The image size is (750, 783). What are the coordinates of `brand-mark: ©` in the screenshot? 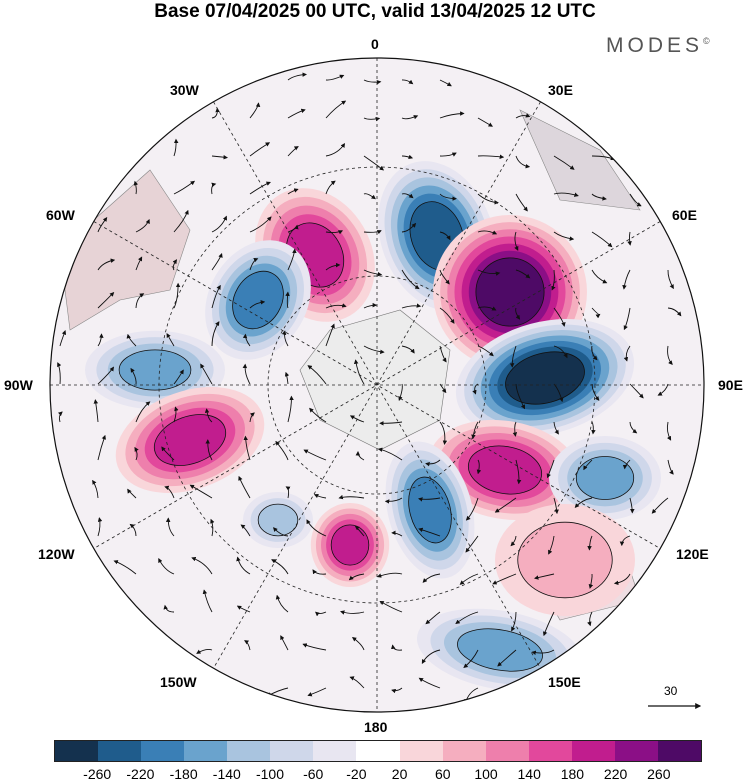 It's located at (706, 41).